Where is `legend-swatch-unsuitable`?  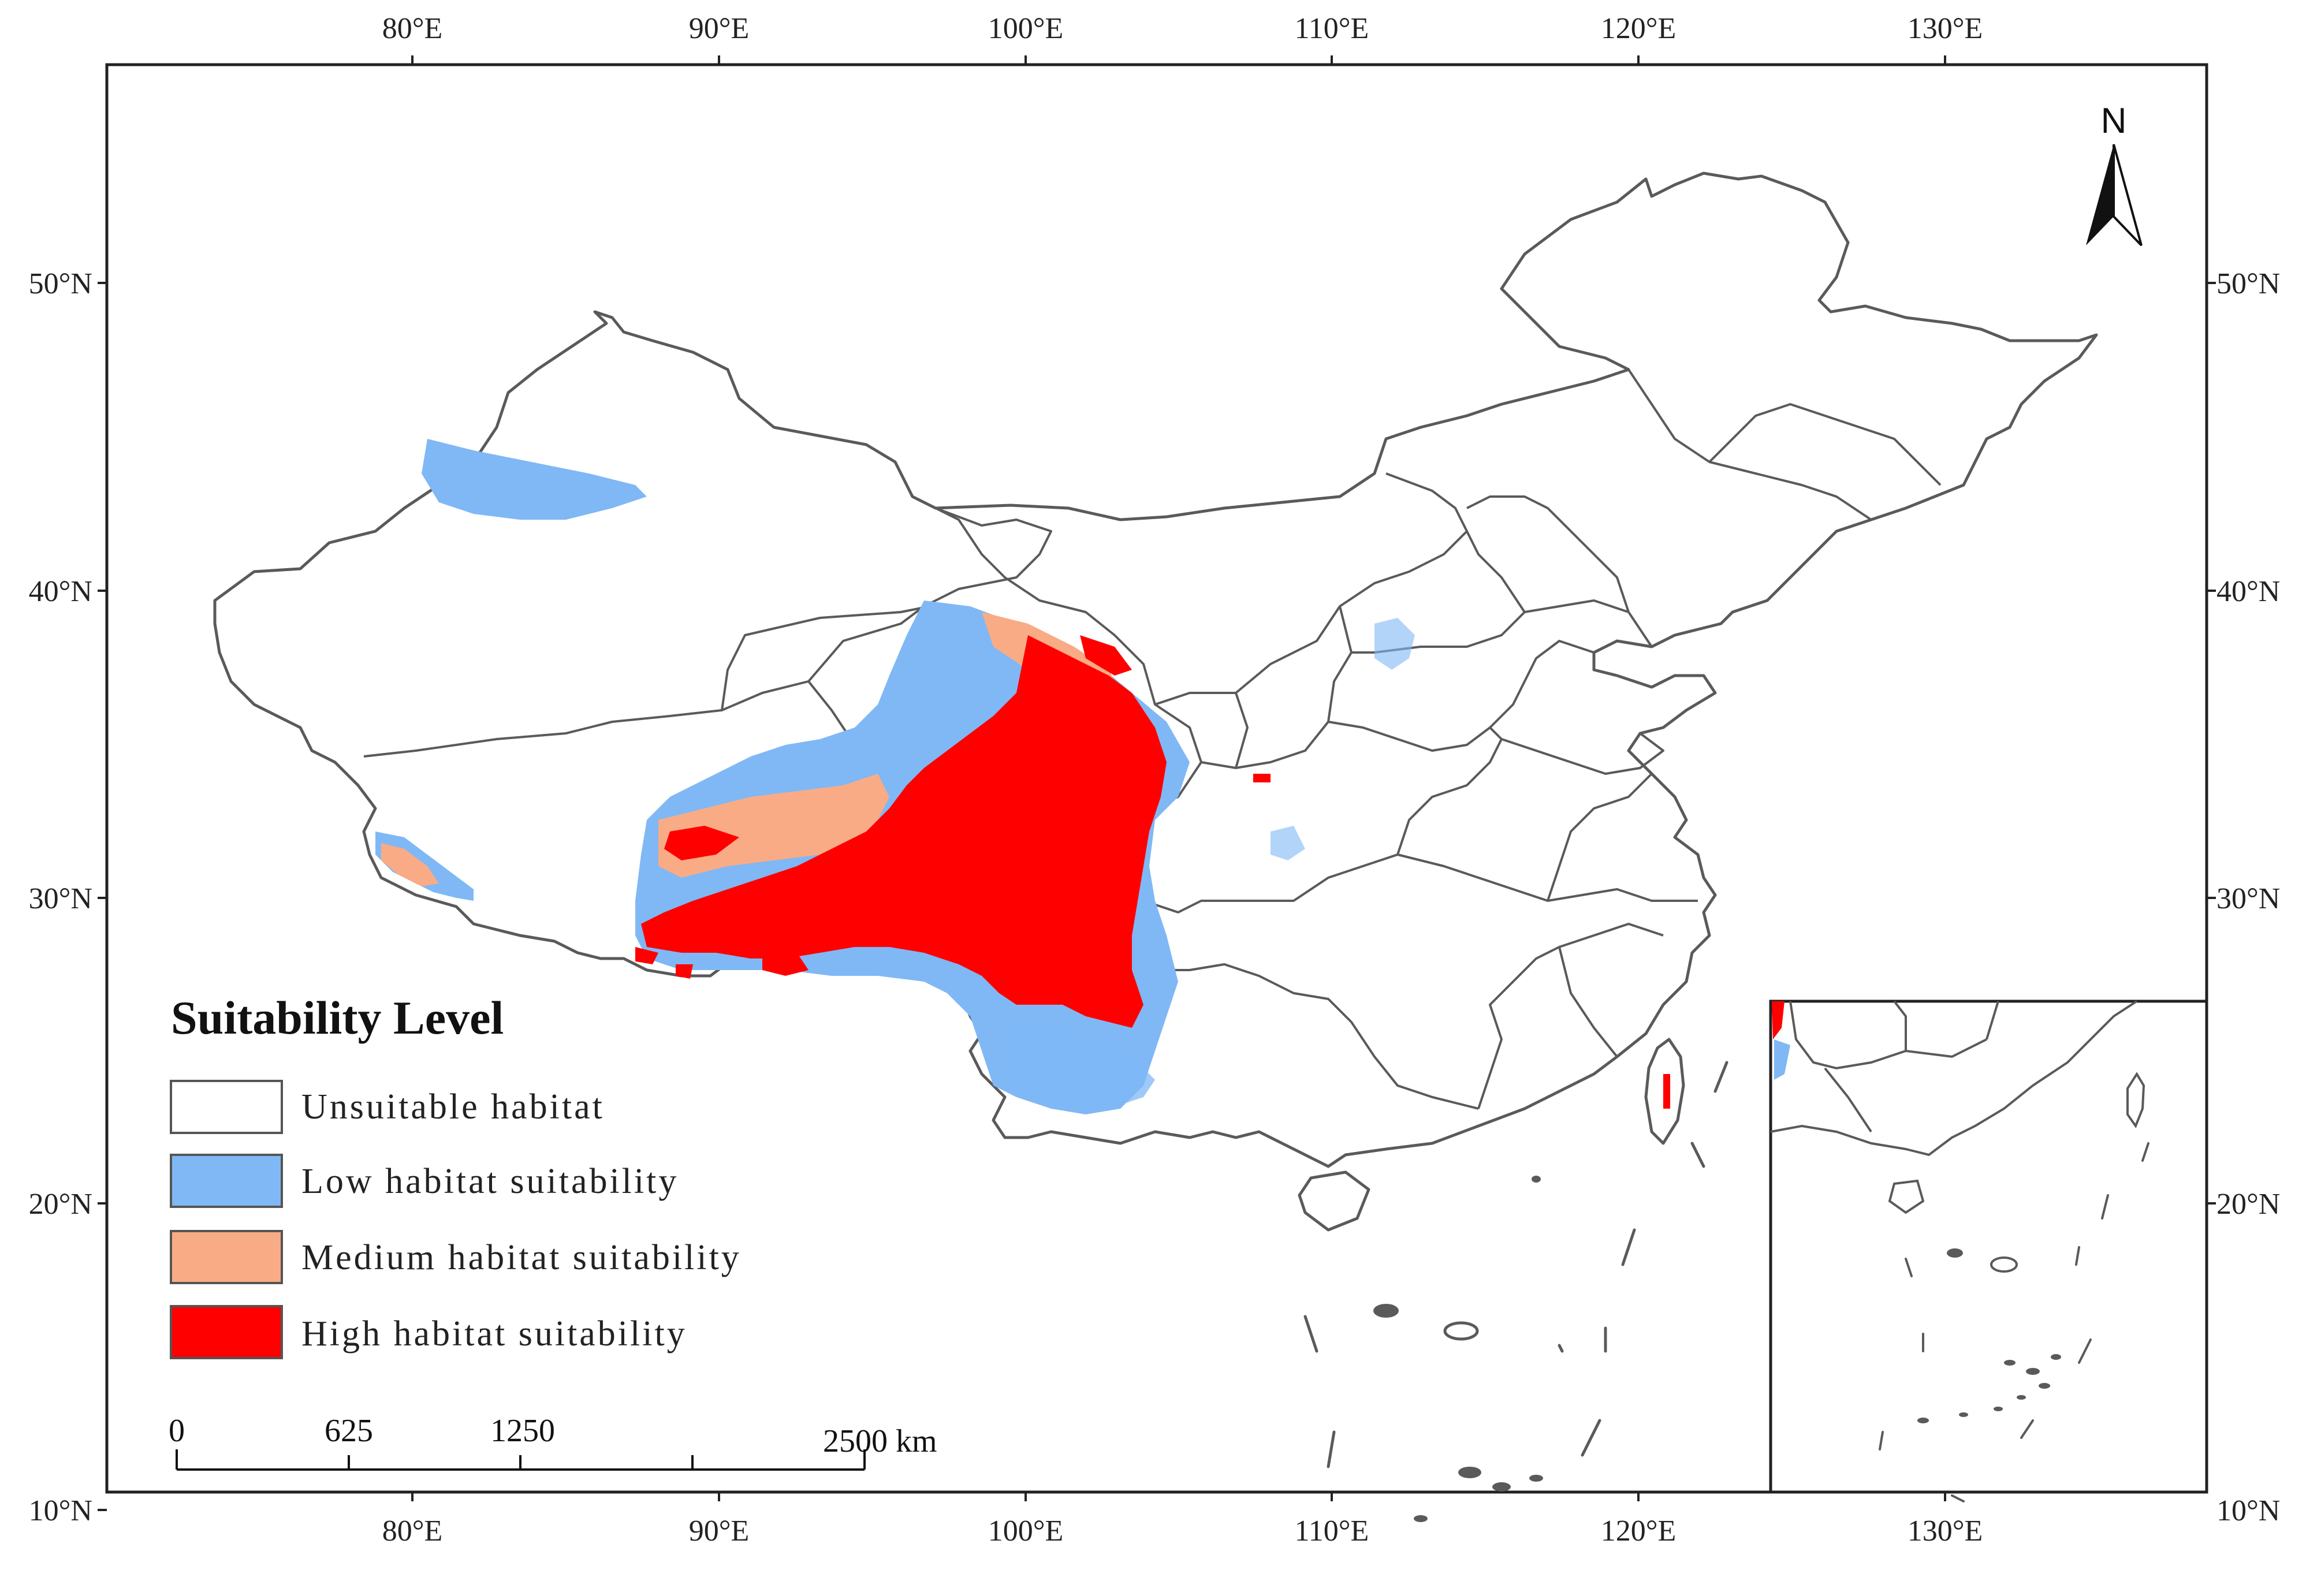
legend-swatch-unsuitable is located at coordinates (226, 1107).